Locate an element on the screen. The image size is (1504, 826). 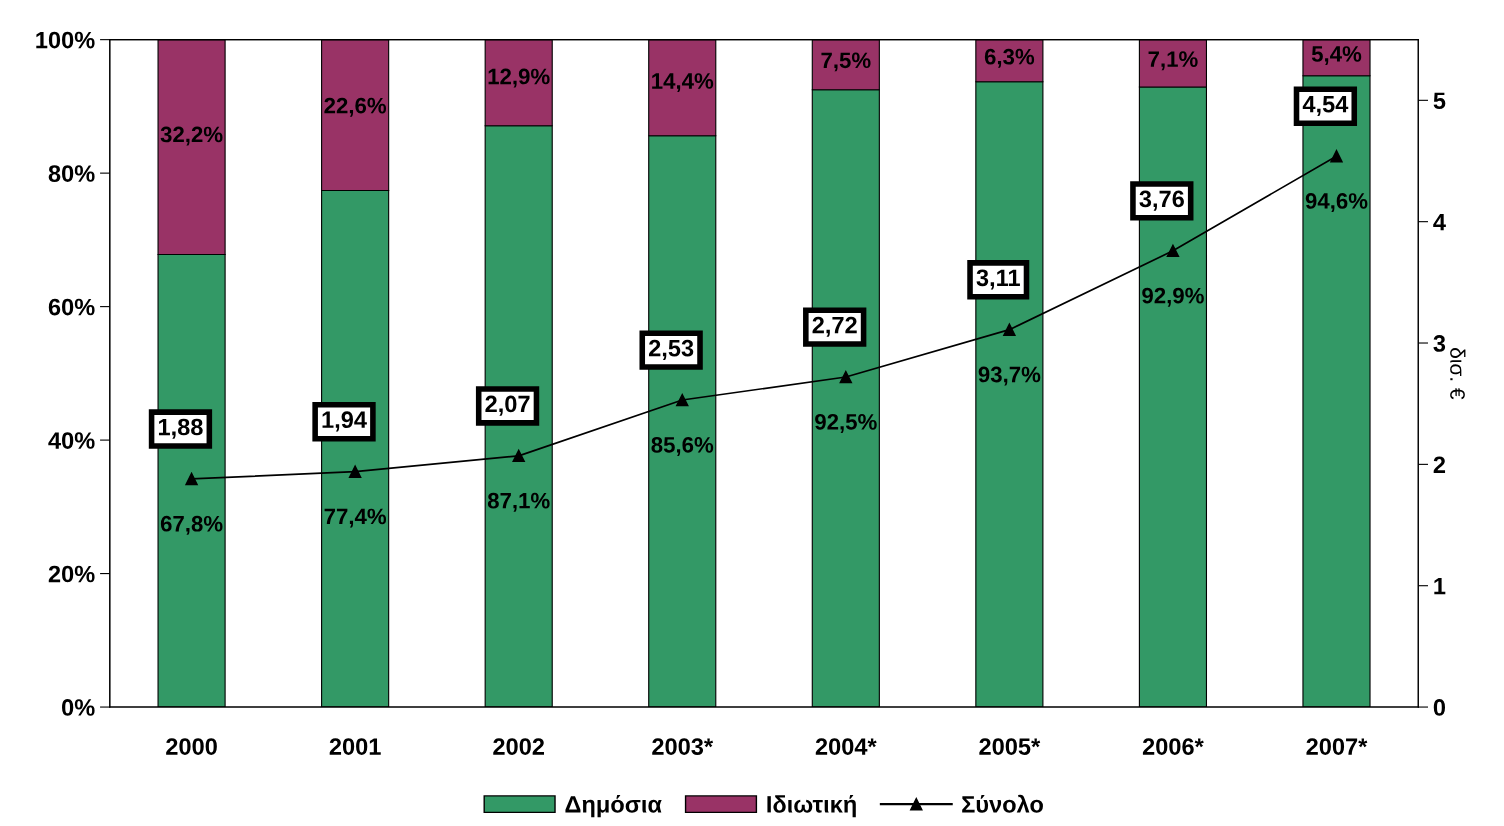
data-label: 92,9% is located at coordinates (1173, 297).